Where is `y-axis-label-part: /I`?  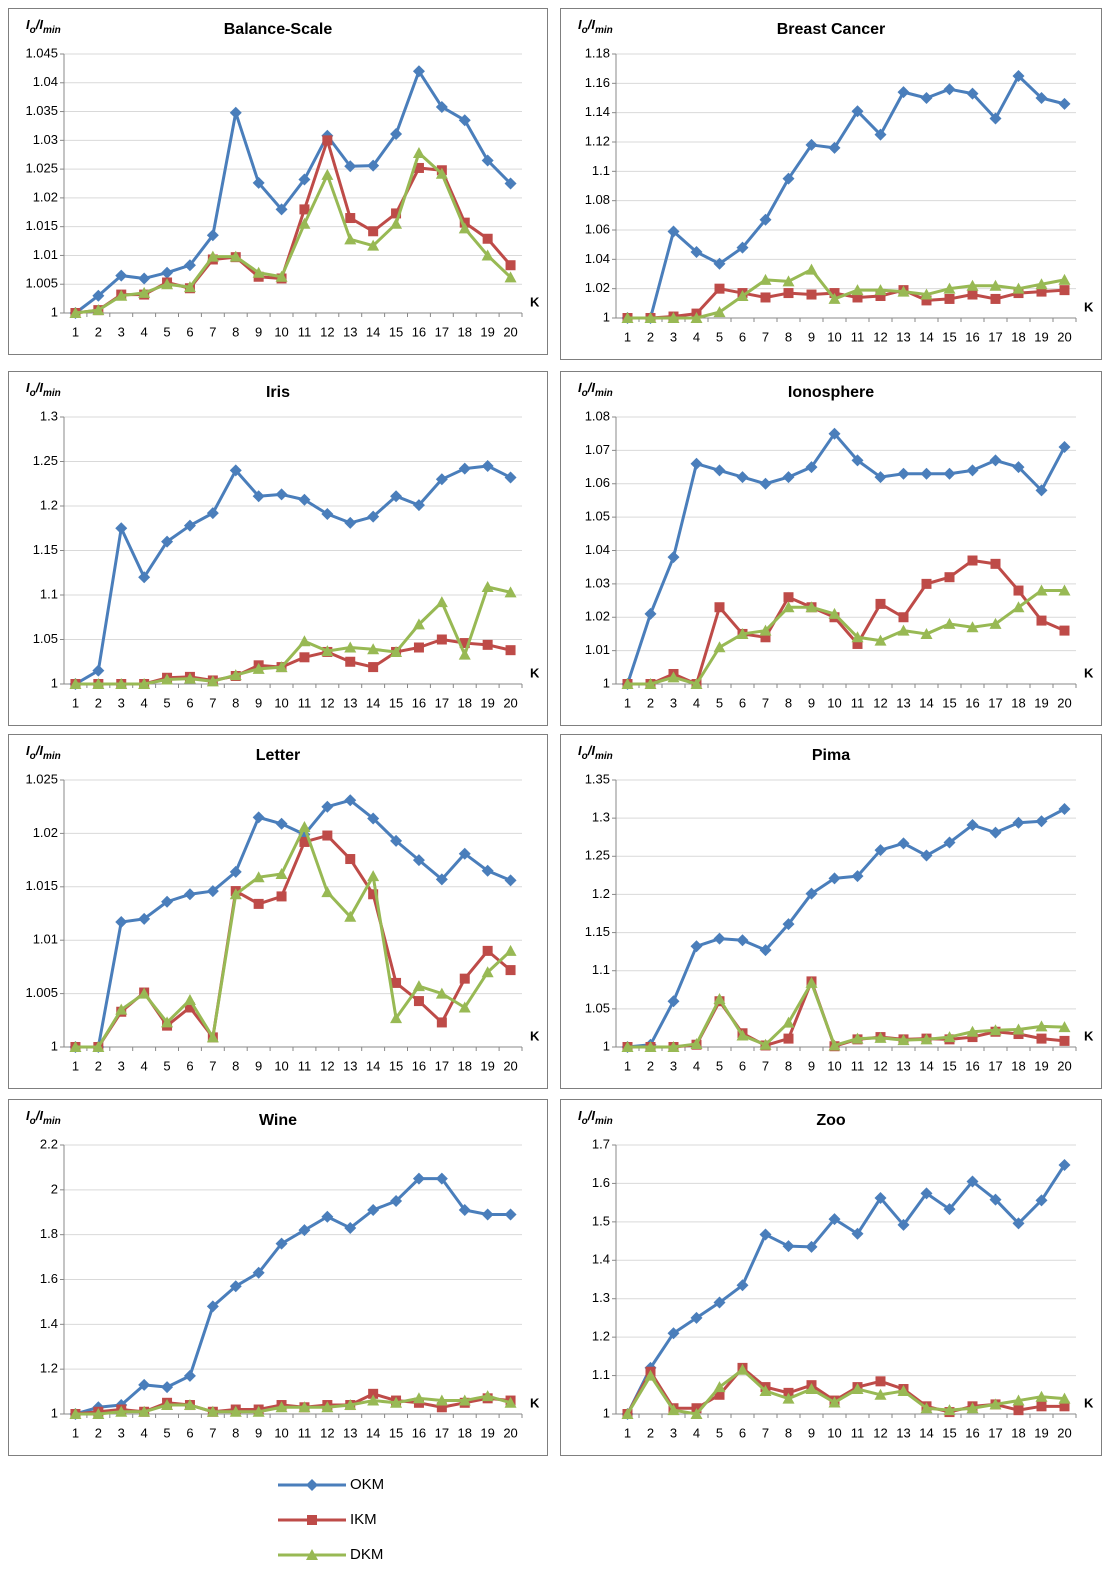 y-axis-label-part: /I is located at coordinates (39, 750).